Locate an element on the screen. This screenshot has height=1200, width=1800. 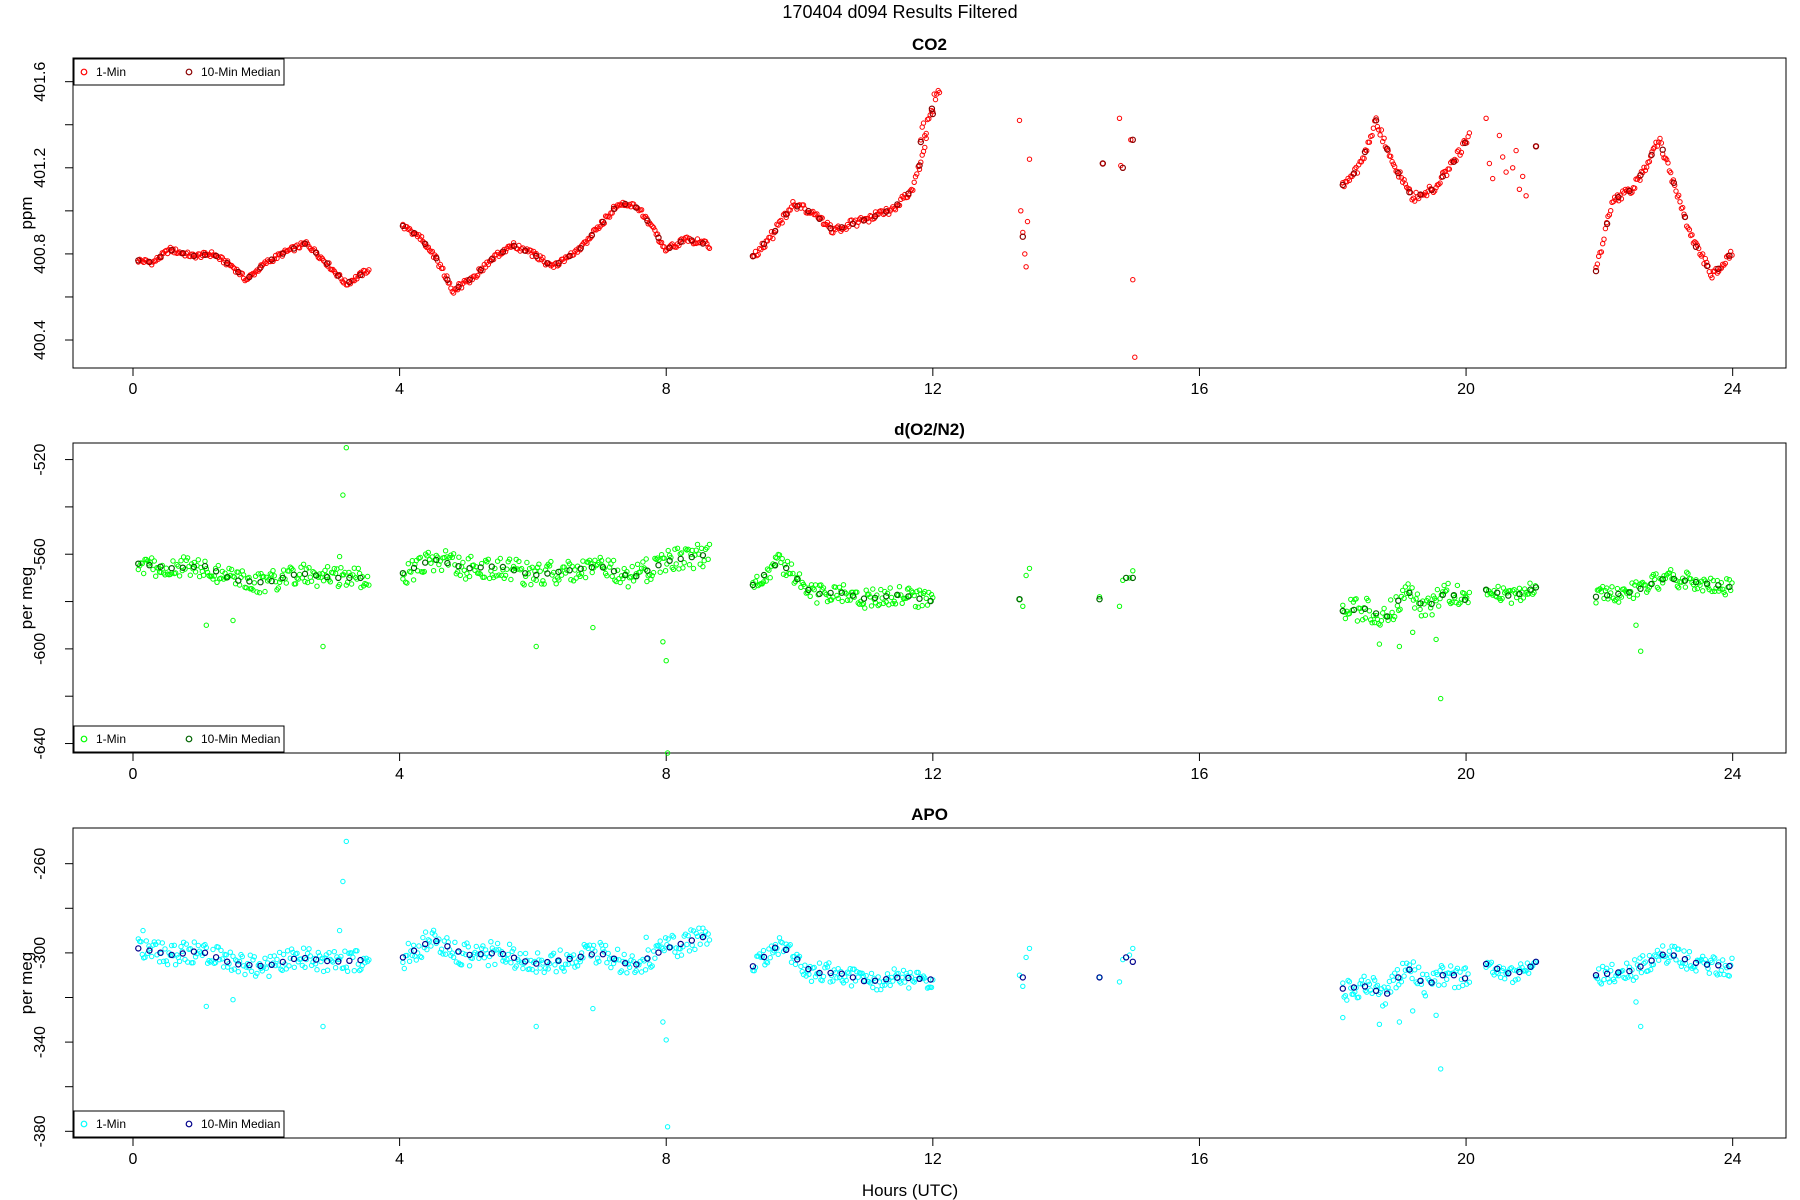
apo-legend-label: 1-Min is located at coordinates (111, 1124).